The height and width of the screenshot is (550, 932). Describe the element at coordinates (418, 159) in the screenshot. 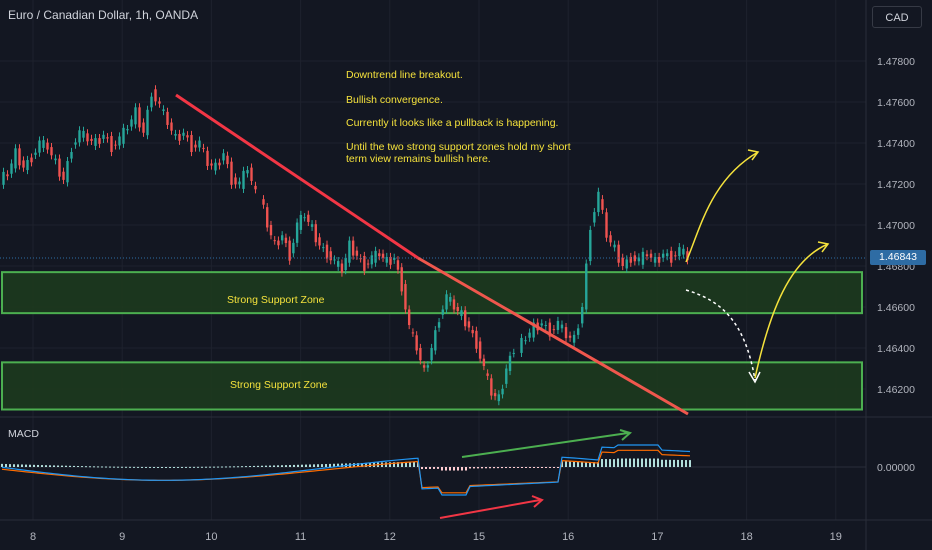

I see `annotation-outlook-line2: term view remains bullish here.` at that location.